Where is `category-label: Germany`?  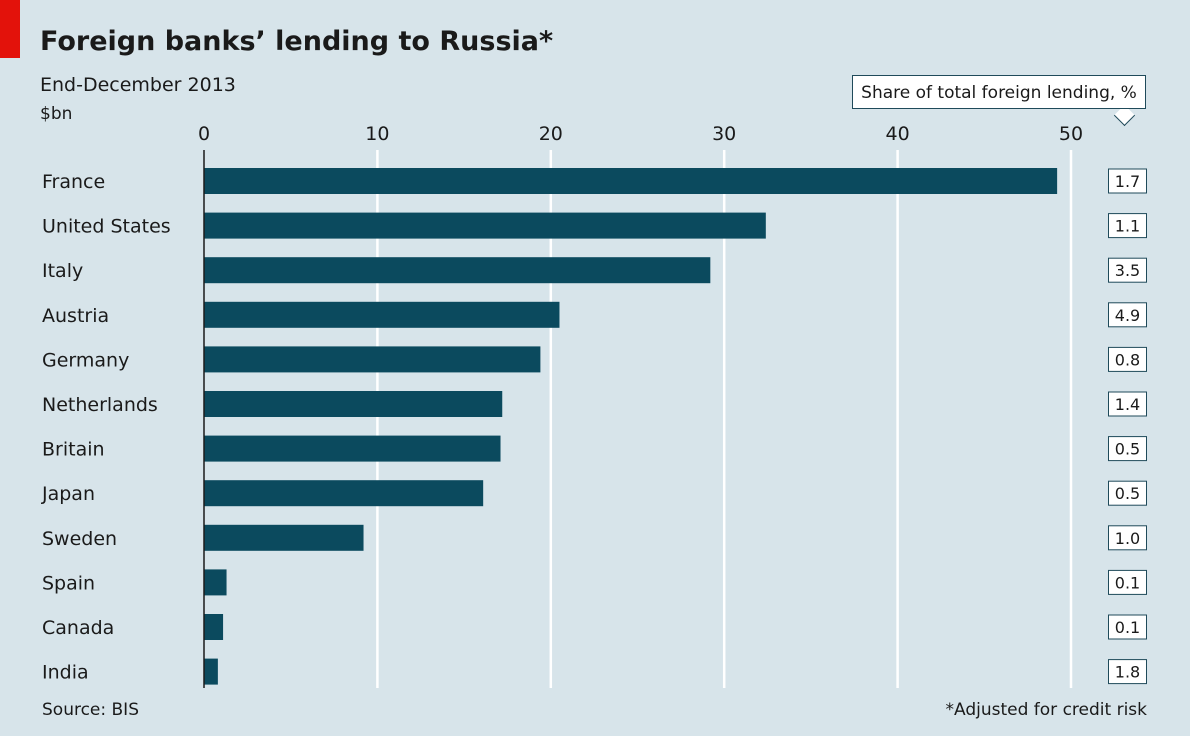
category-label: Germany is located at coordinates (85, 360).